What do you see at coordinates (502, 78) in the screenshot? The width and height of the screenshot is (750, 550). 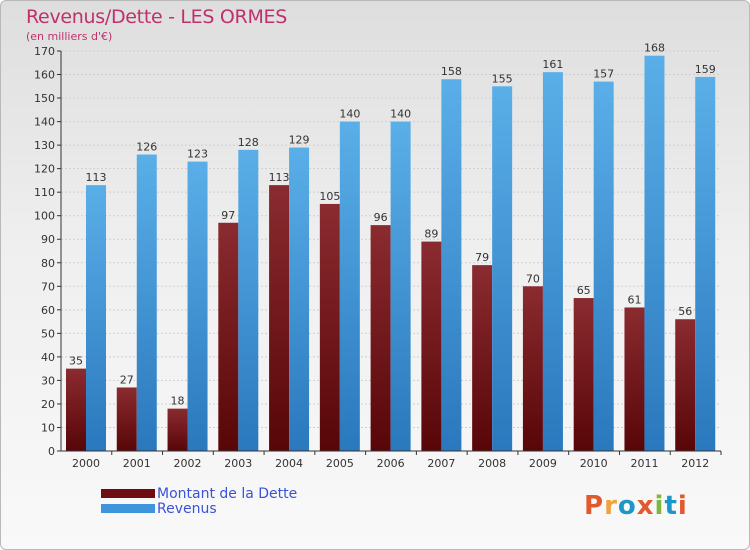 I see `data-label: 155` at bounding box center [502, 78].